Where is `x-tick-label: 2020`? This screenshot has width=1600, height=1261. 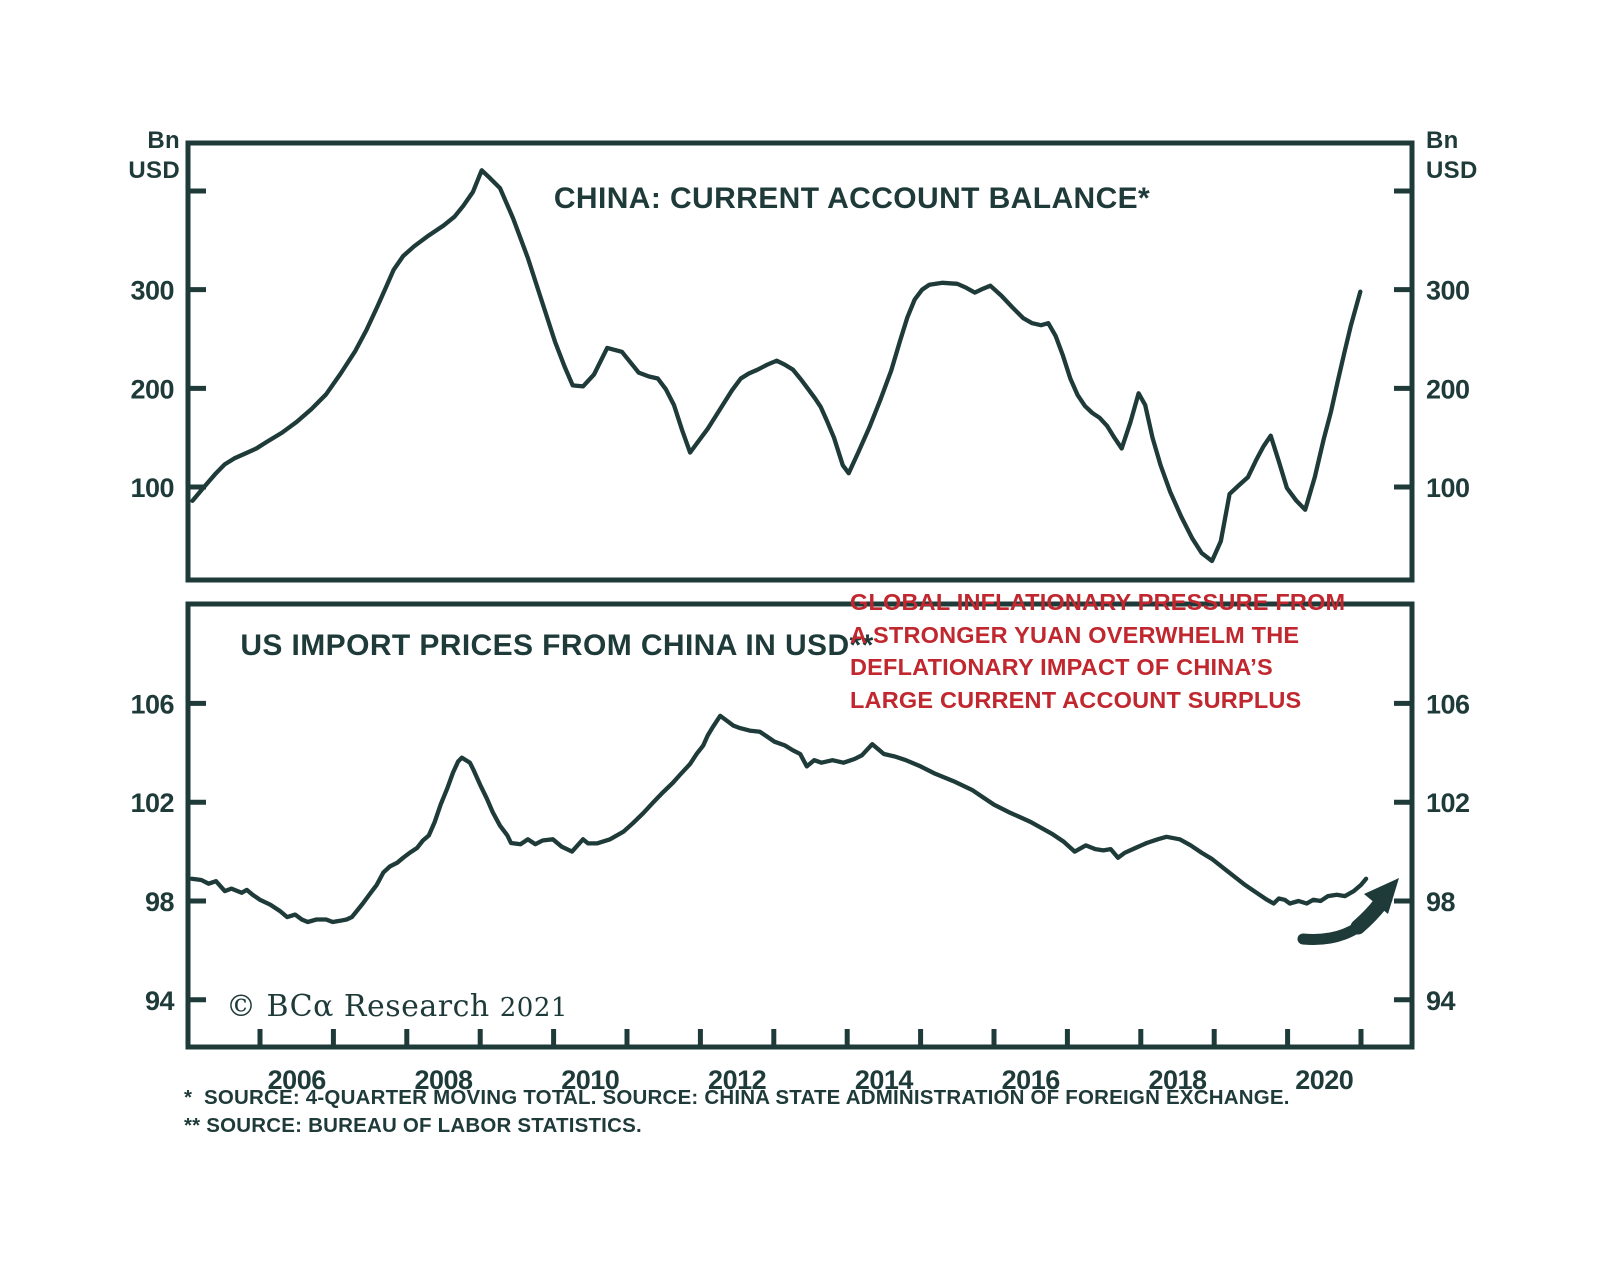 x-tick-label: 2020 is located at coordinates (1324, 1080).